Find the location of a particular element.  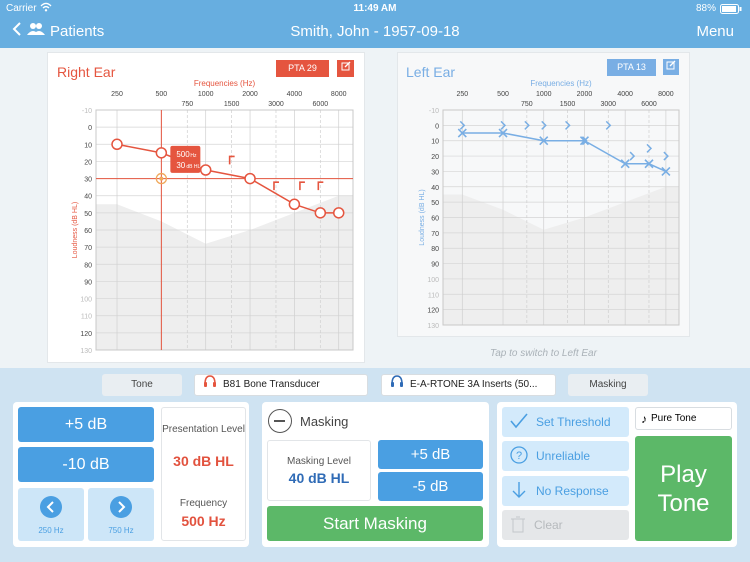

left-ear-title: Left Ear is located at coordinates (431, 72).